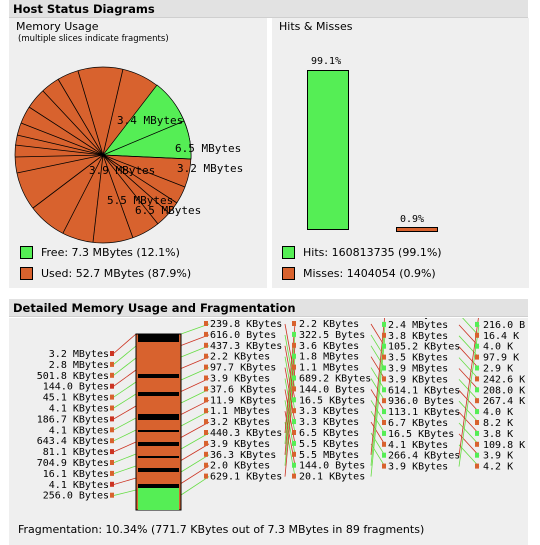 Image resolution: width=540 pixels, height=545 pixels. I want to click on col2-label: 440.3 KBytes, so click(246, 433).